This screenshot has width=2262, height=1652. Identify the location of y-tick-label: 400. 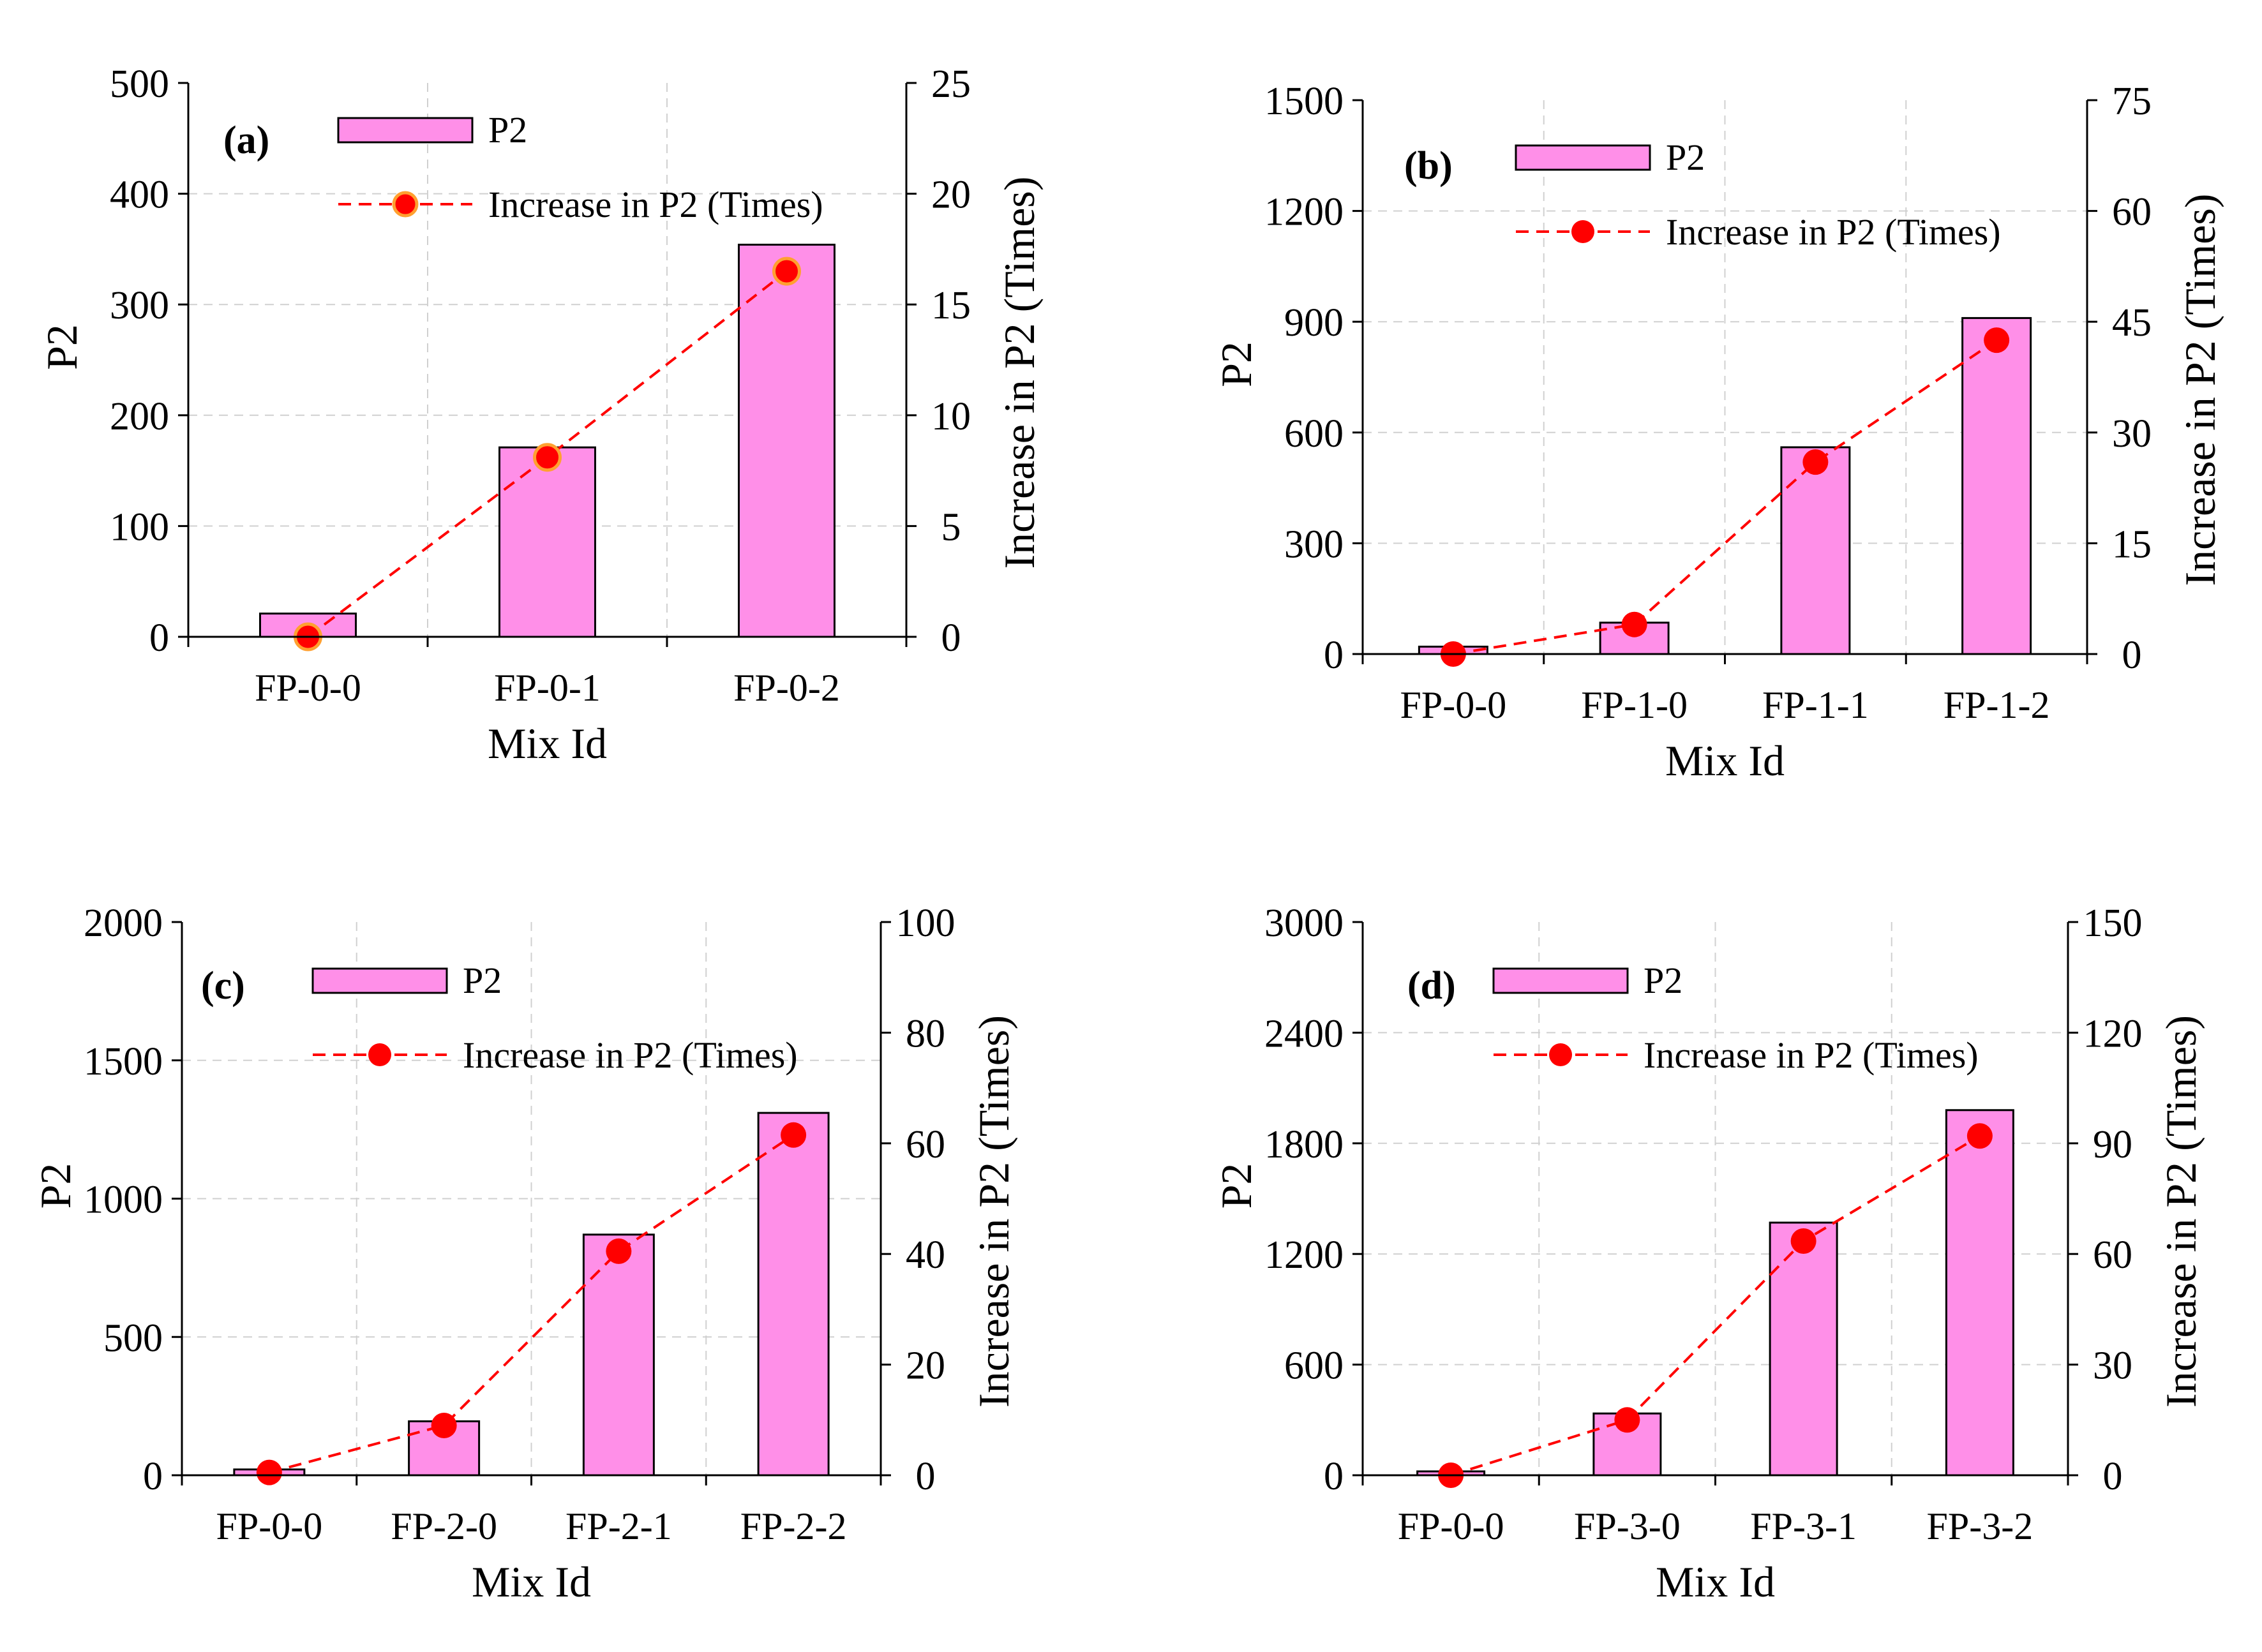
(139, 195).